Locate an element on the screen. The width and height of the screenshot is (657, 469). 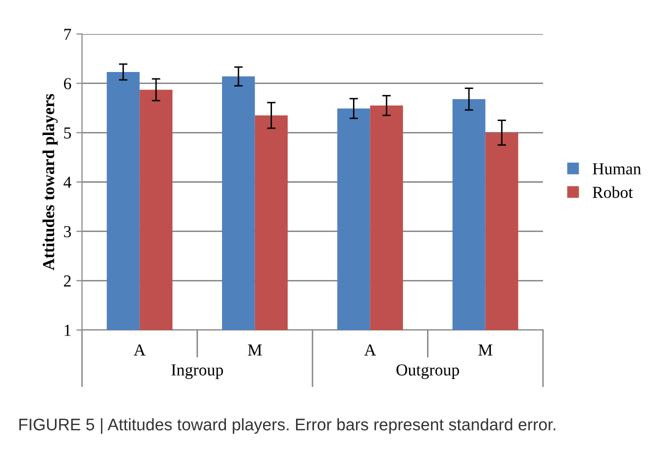
y-tick-label: 5 is located at coordinates (67, 133).